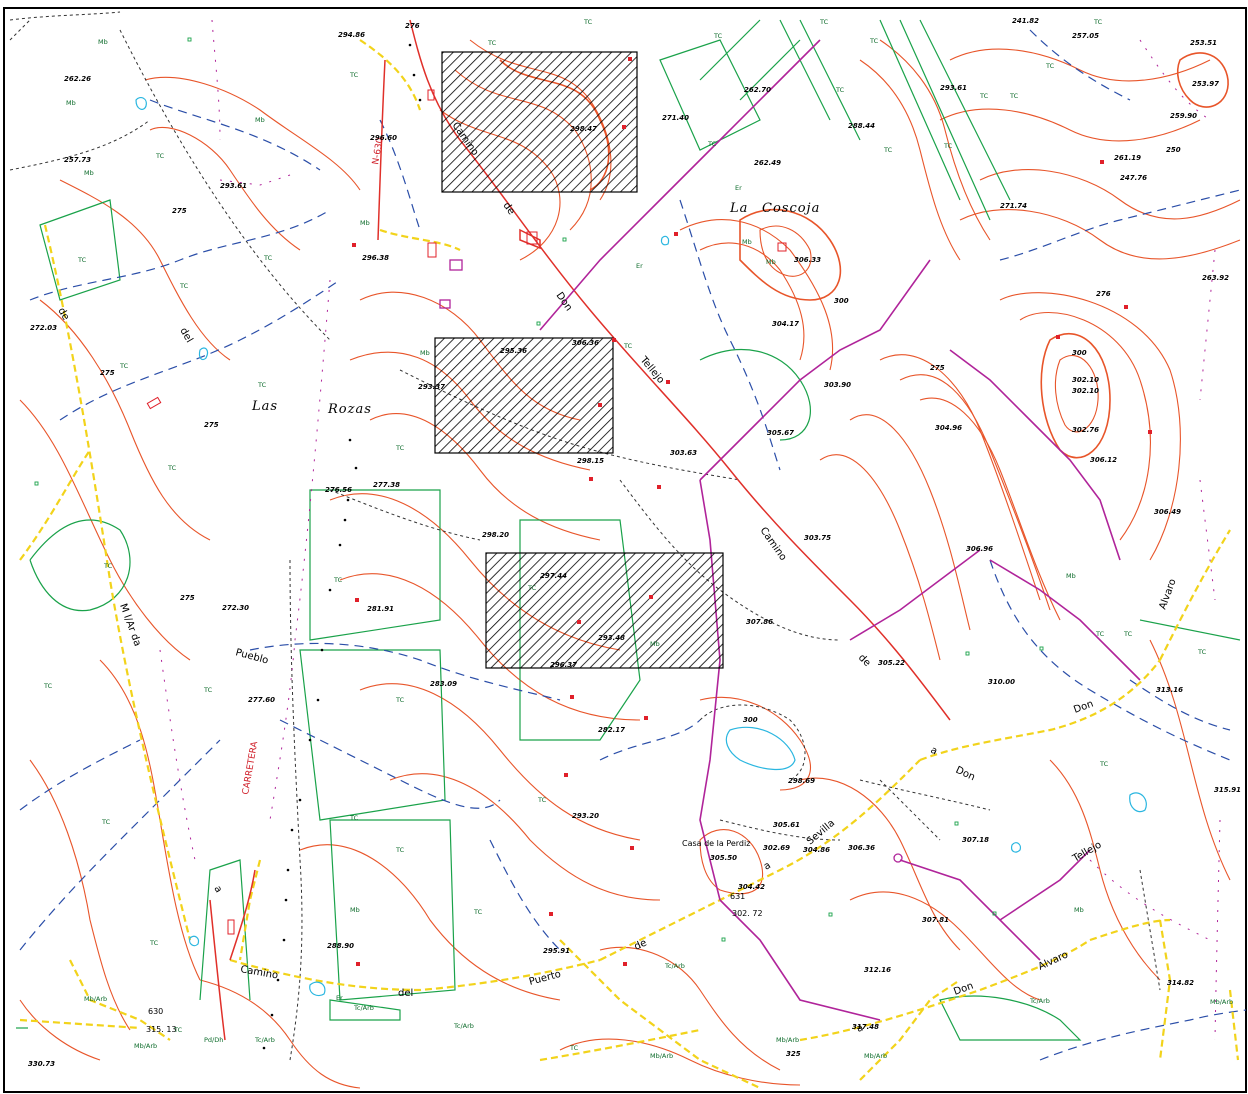 This screenshot has width=1248, height=1094. Describe the element at coordinates (1085, 380) in the screenshot. I see `spot-elevation: 302.10` at that location.